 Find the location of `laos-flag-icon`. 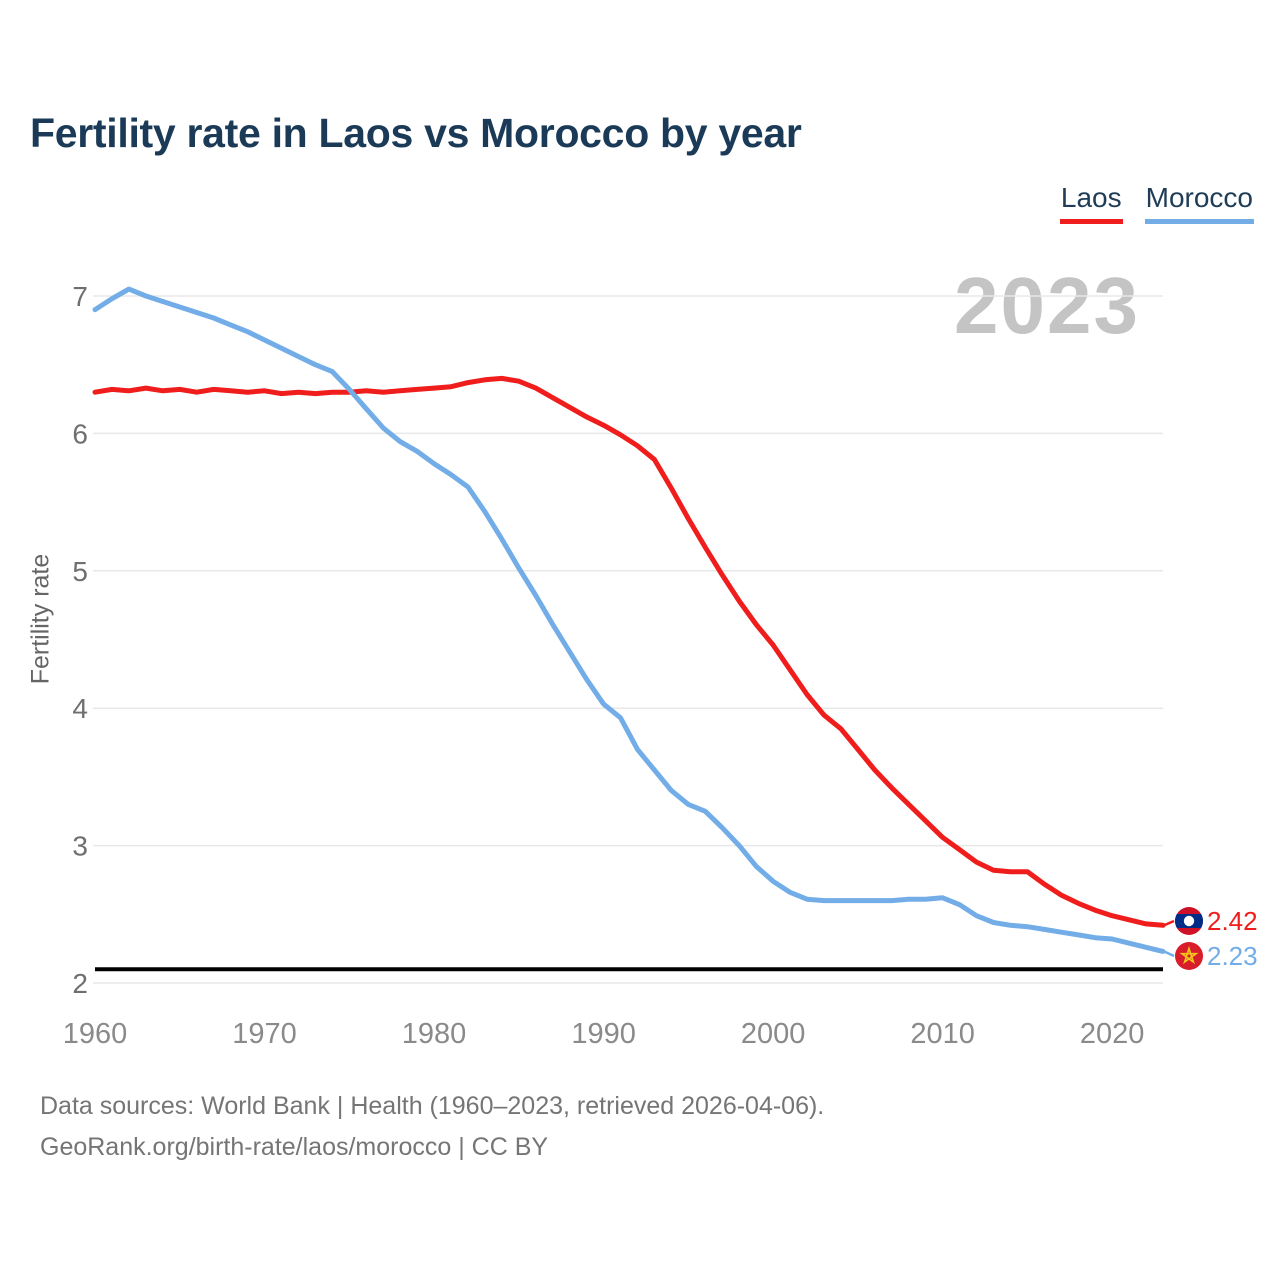

laos-flag-icon is located at coordinates (1189, 921).